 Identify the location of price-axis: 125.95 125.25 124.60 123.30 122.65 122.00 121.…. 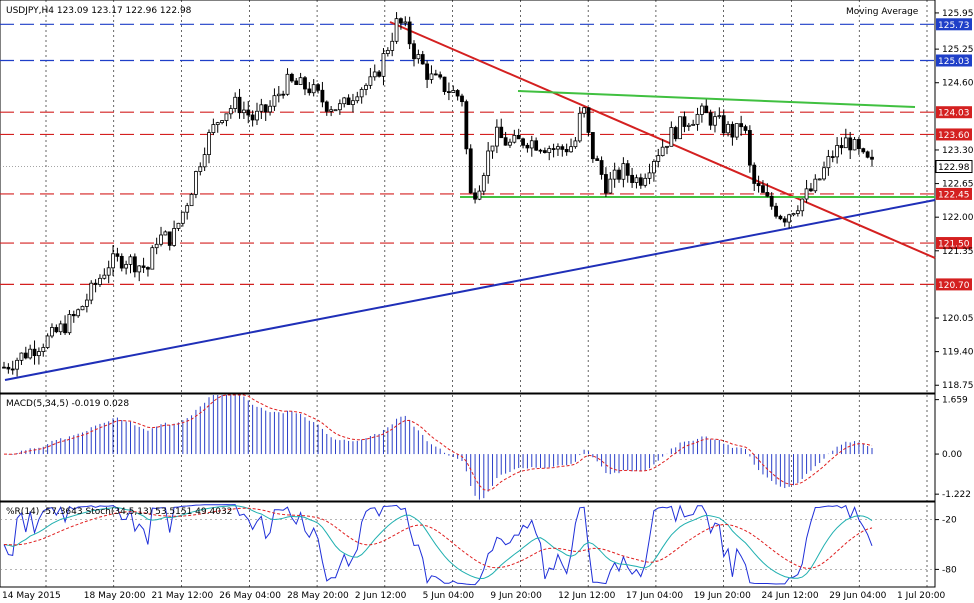
(954, 292).